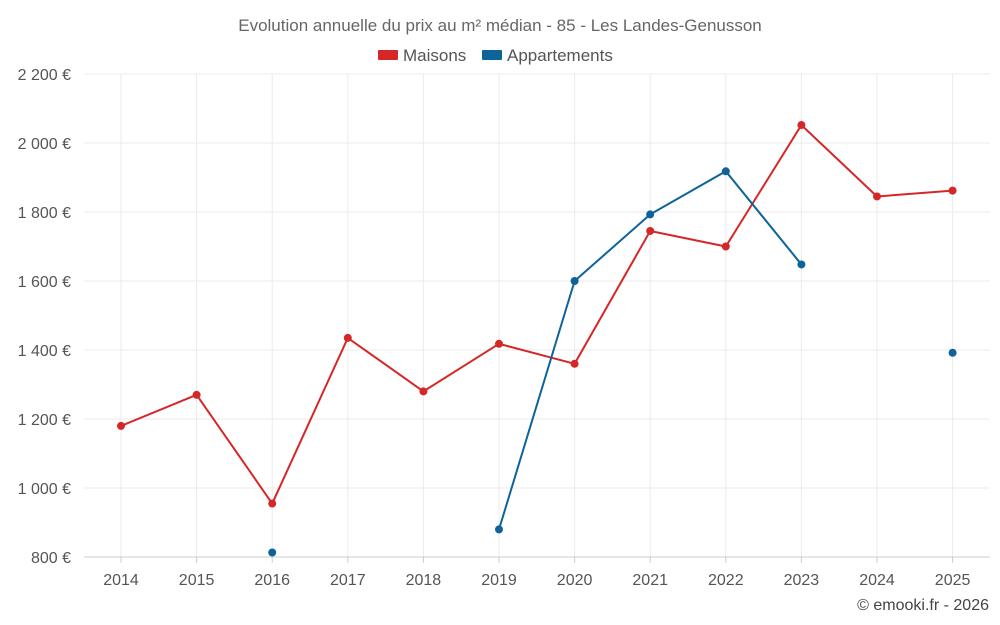 Image resolution: width=1000 pixels, height=625 pixels. I want to click on y-tick-label: 1 000 €, so click(44, 489).